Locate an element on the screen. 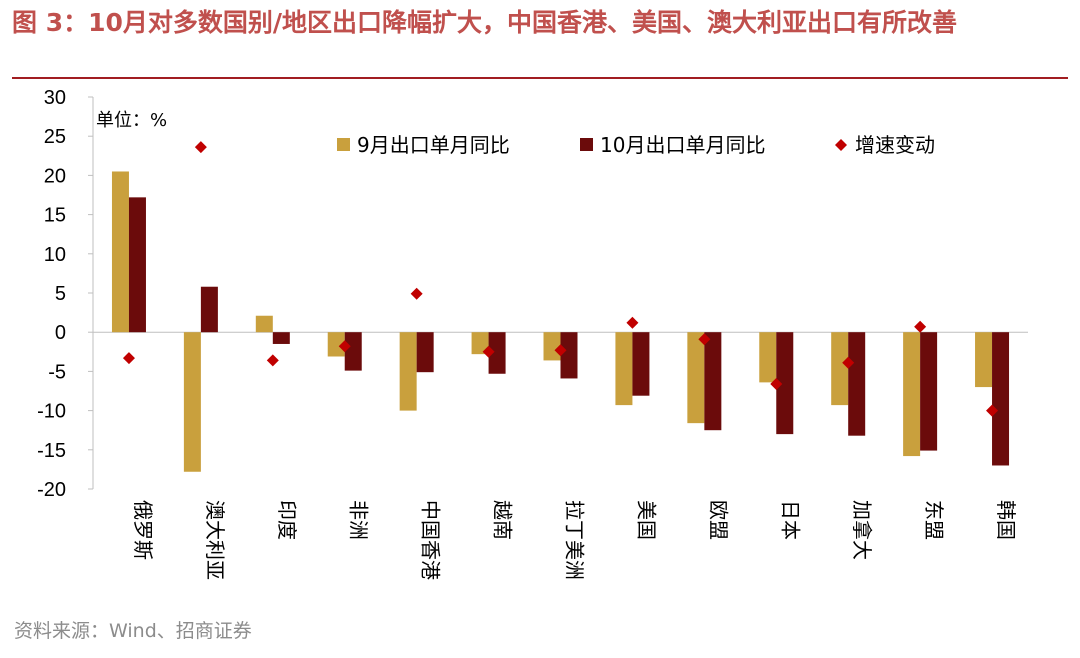  title-rule is located at coordinates (540, 78).